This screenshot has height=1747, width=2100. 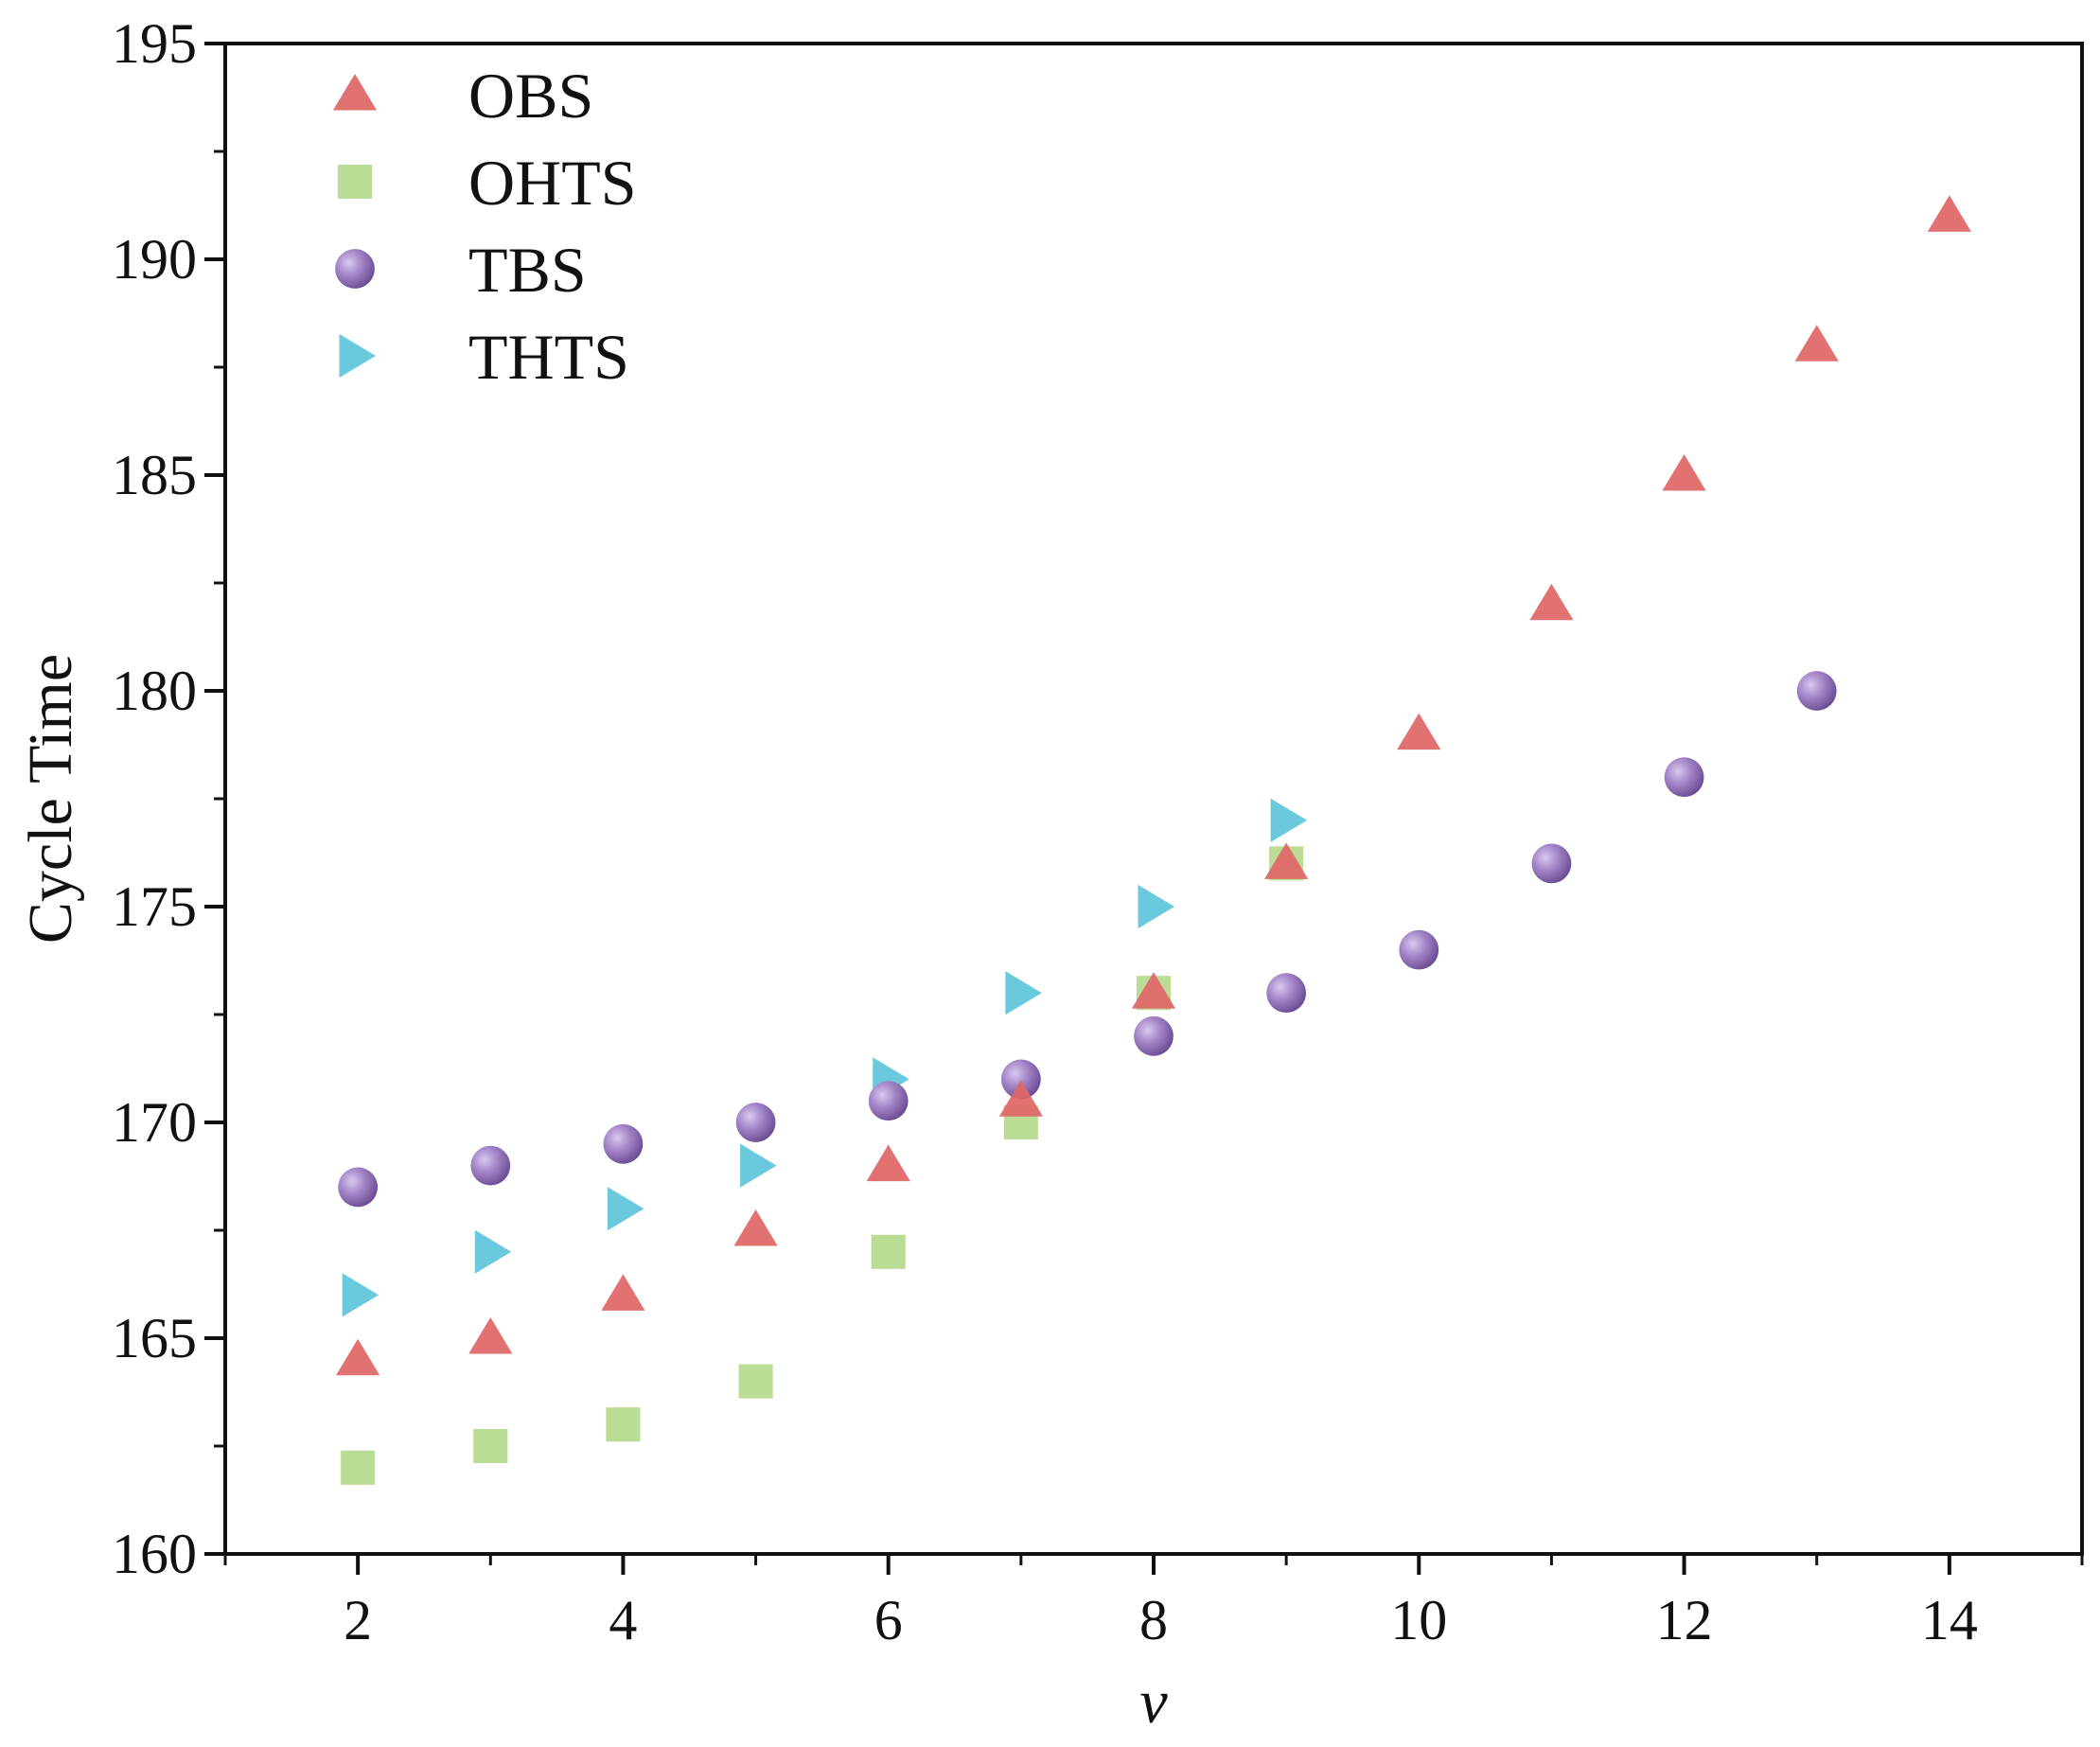 I want to click on x-tick-label: 12, so click(x=1684, y=1620).